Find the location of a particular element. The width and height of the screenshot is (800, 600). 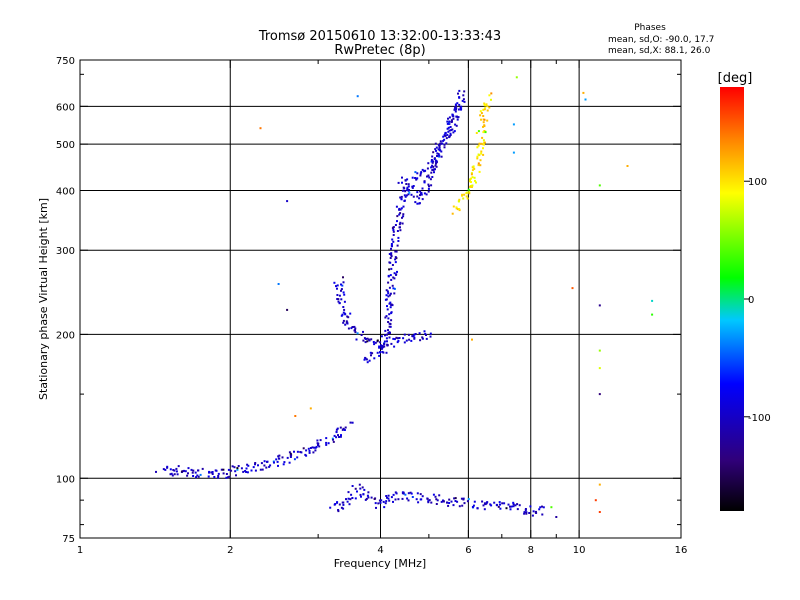

y-tick-label: 400 is located at coordinates (65, 191).